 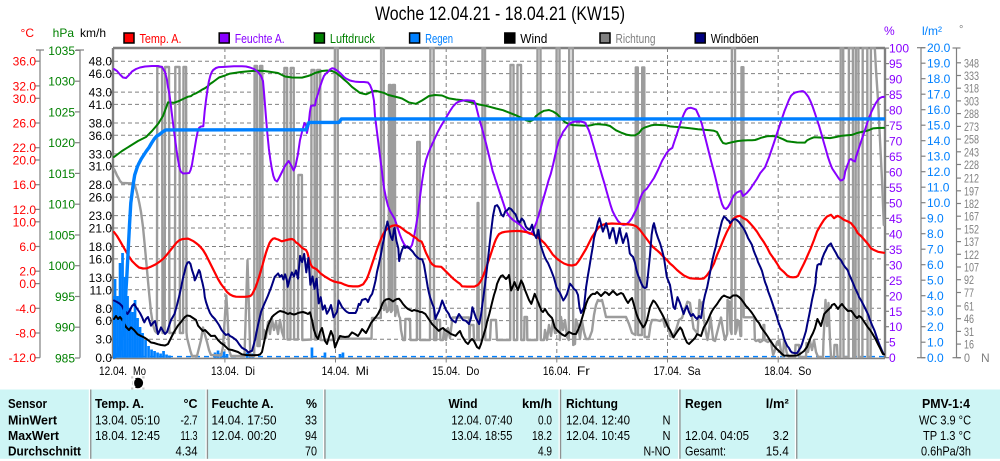 What do you see at coordinates (64, 33) in the screenshot?
I see `svg-text: hPa` at bounding box center [64, 33].